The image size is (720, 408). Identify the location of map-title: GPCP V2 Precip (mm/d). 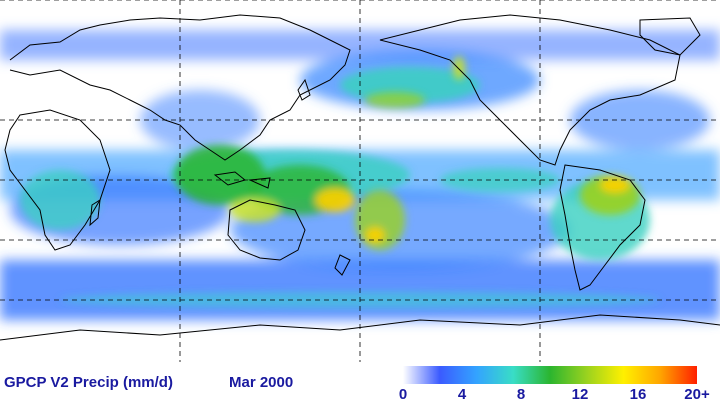
(88, 382).